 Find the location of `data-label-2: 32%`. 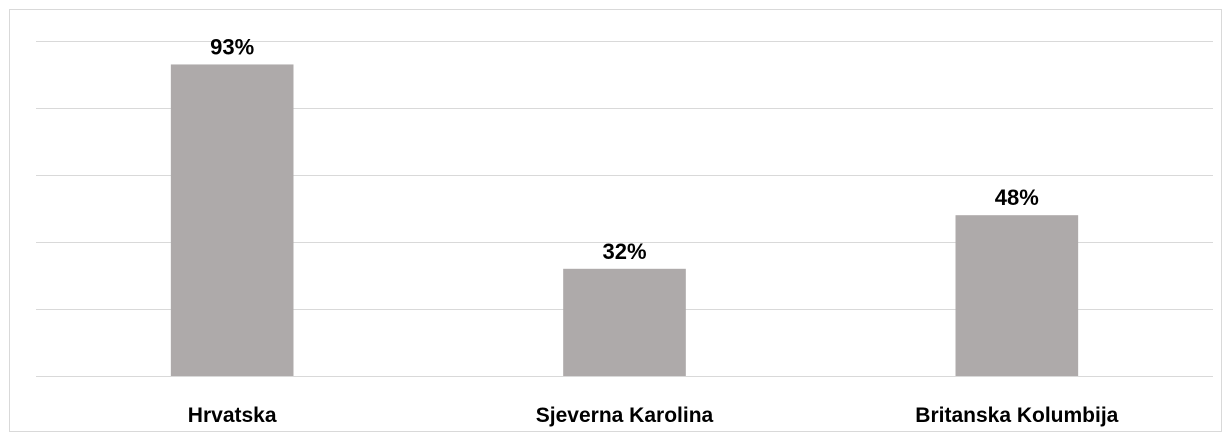

data-label-2: 32% is located at coordinates (624, 251).